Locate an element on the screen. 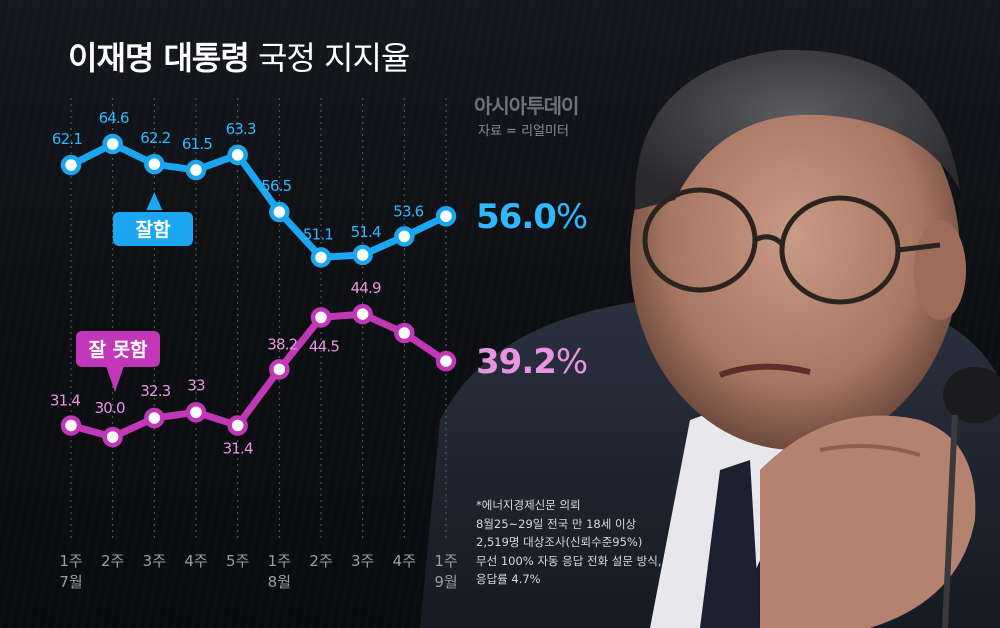 The height and width of the screenshot is (628, 1000). disapprove-callout-box is located at coordinates (118, 349).